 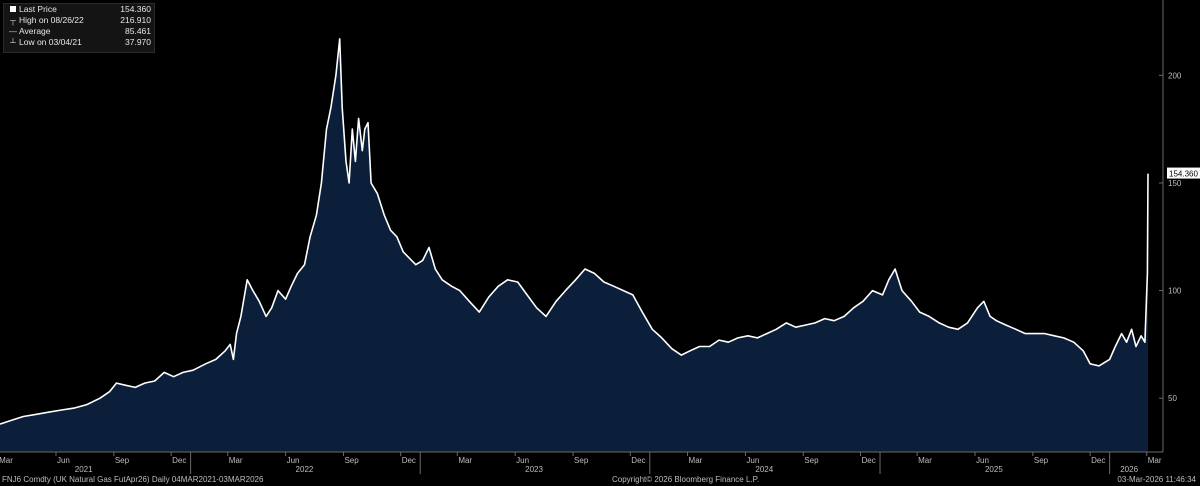 I want to click on y-tick-label: 200, so click(x=1175, y=75).